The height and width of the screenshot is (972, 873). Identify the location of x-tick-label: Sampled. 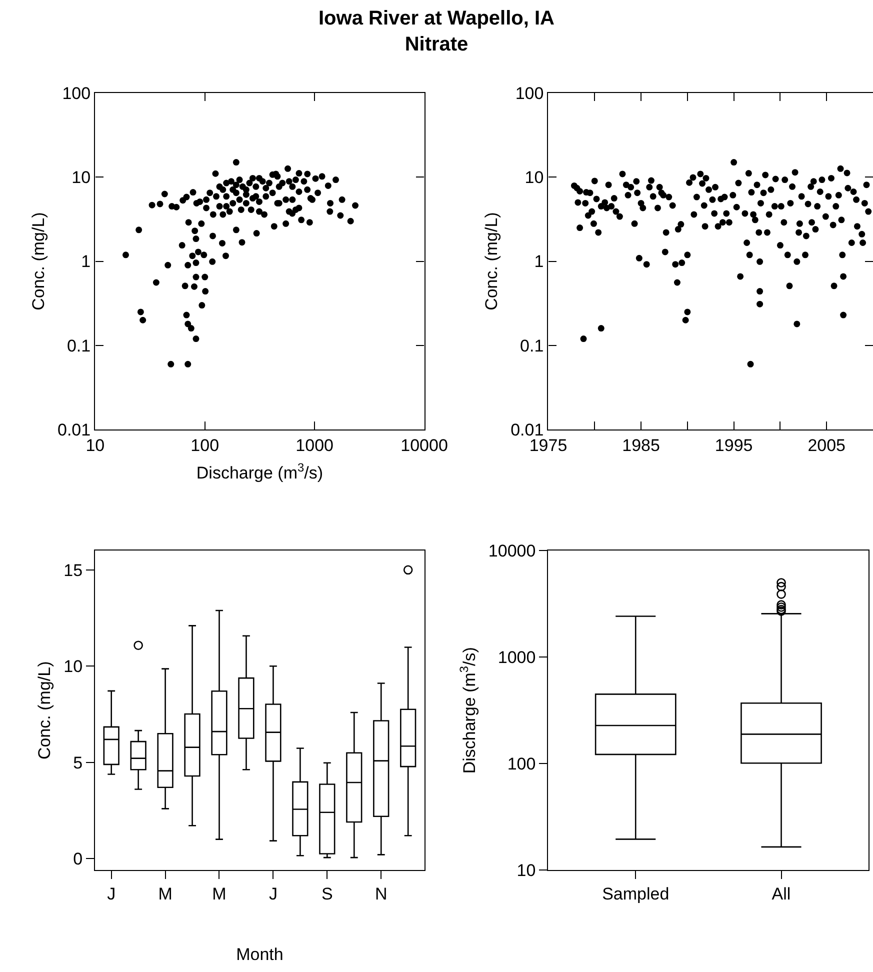
(636, 894).